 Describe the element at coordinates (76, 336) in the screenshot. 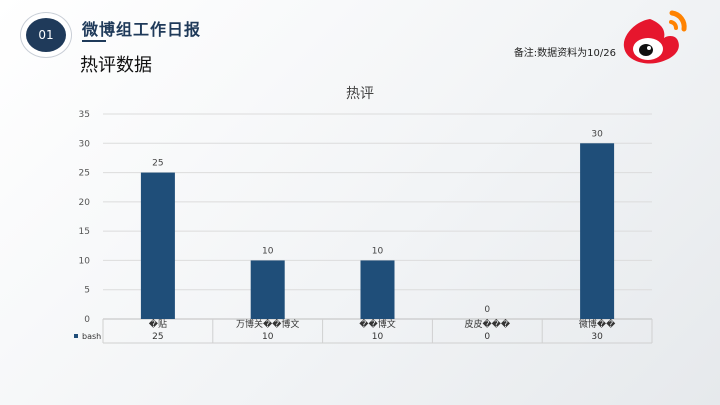

I see `legend-swatch` at that location.